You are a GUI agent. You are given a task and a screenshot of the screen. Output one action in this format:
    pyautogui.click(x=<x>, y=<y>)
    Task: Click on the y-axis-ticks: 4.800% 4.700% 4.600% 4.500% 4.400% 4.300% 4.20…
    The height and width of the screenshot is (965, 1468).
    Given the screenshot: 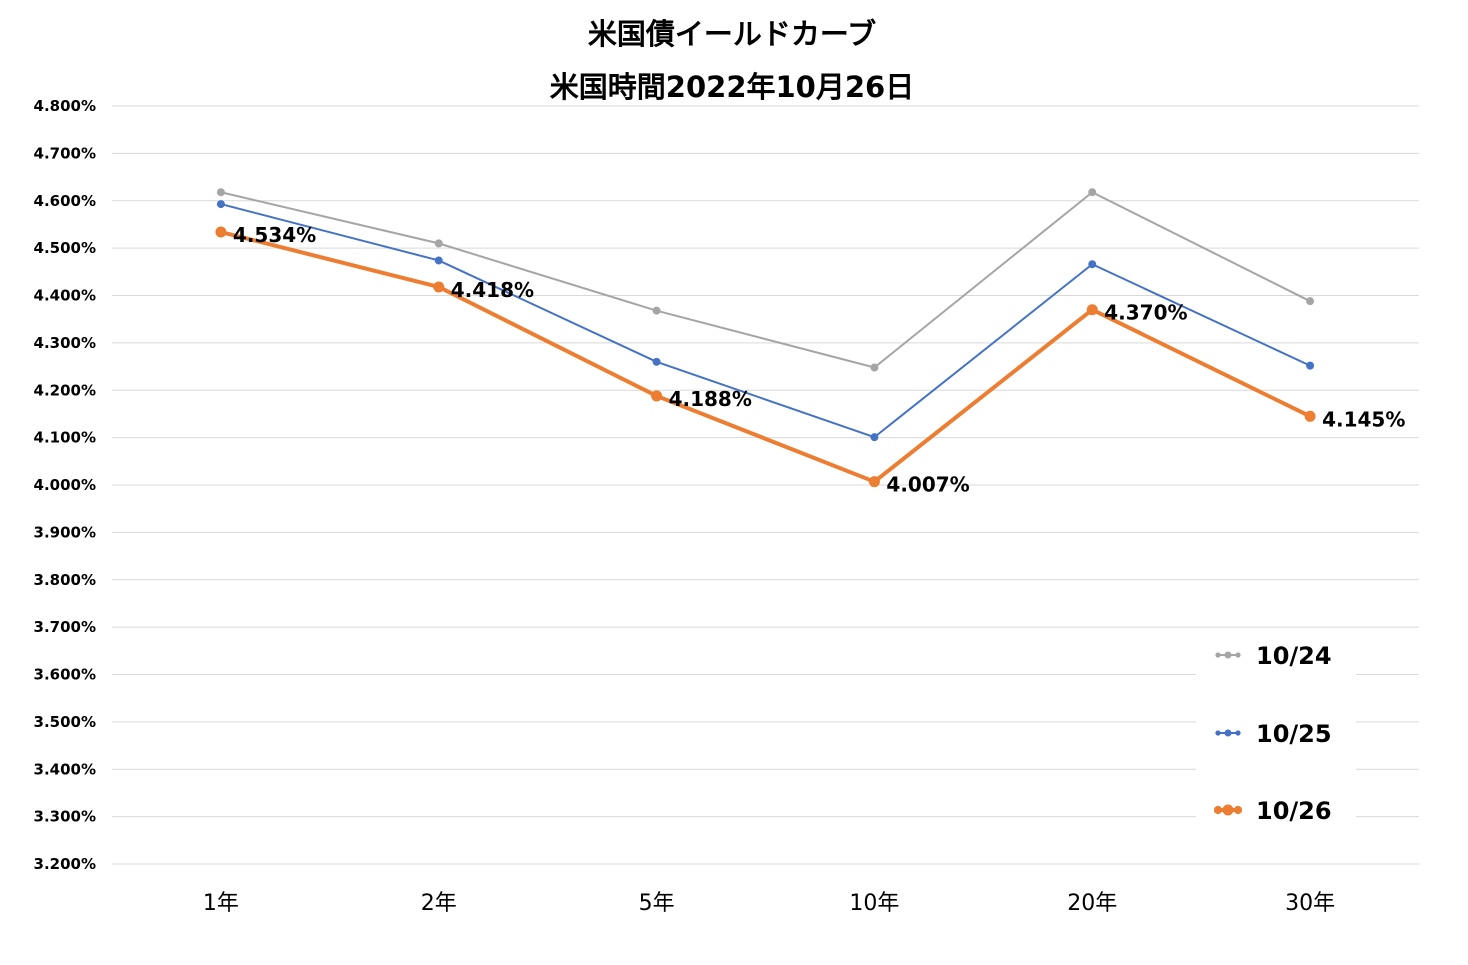 What is the action you would take?
    pyautogui.click(x=65, y=485)
    